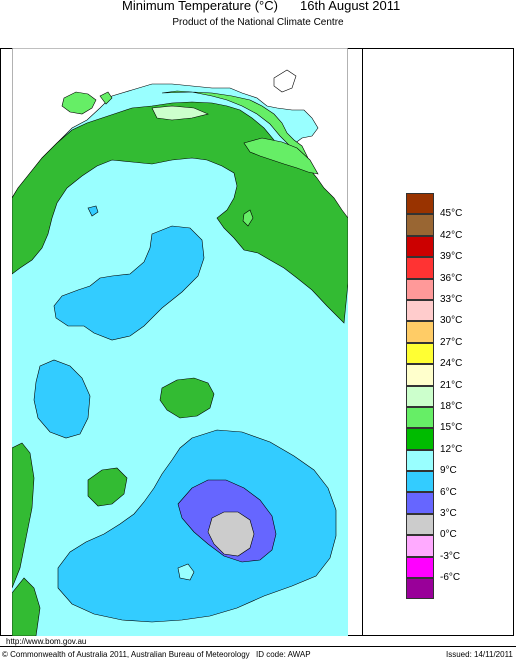 This screenshot has height=660, width=516. I want to click on legend-label: 45°C, so click(451, 214).